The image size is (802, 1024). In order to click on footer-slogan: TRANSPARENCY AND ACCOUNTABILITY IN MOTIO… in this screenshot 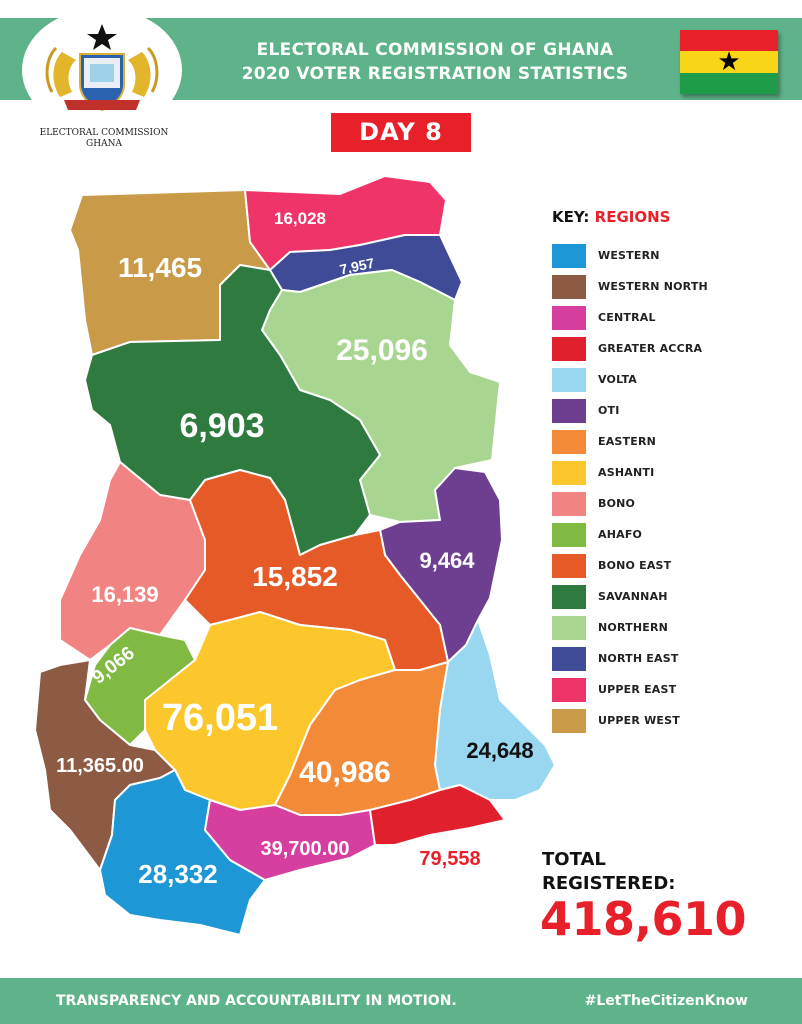, I will do `click(256, 1001)`.